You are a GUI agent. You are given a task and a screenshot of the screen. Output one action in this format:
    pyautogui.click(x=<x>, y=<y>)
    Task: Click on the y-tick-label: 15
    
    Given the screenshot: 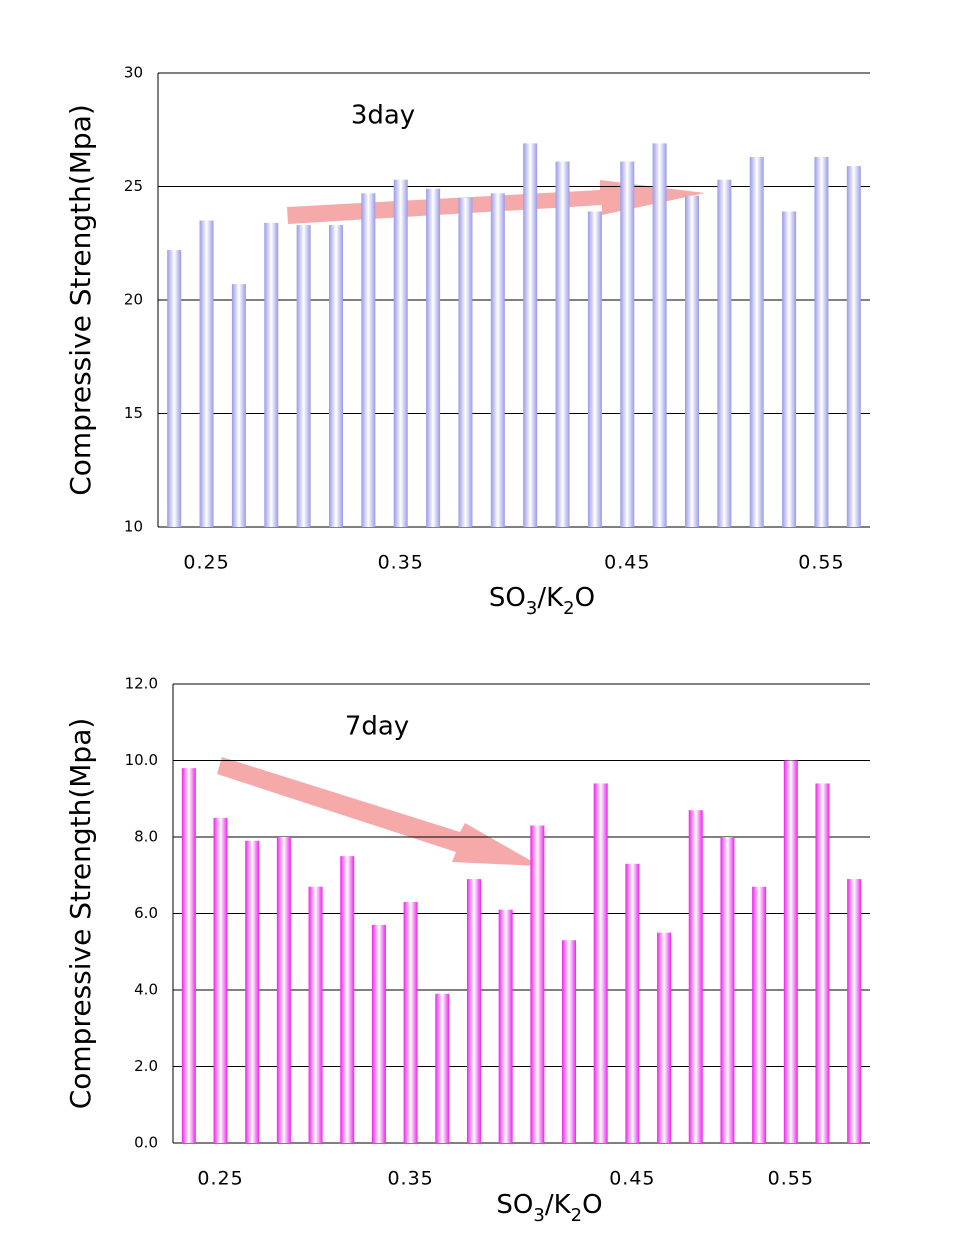 What is the action you would take?
    pyautogui.click(x=133, y=413)
    